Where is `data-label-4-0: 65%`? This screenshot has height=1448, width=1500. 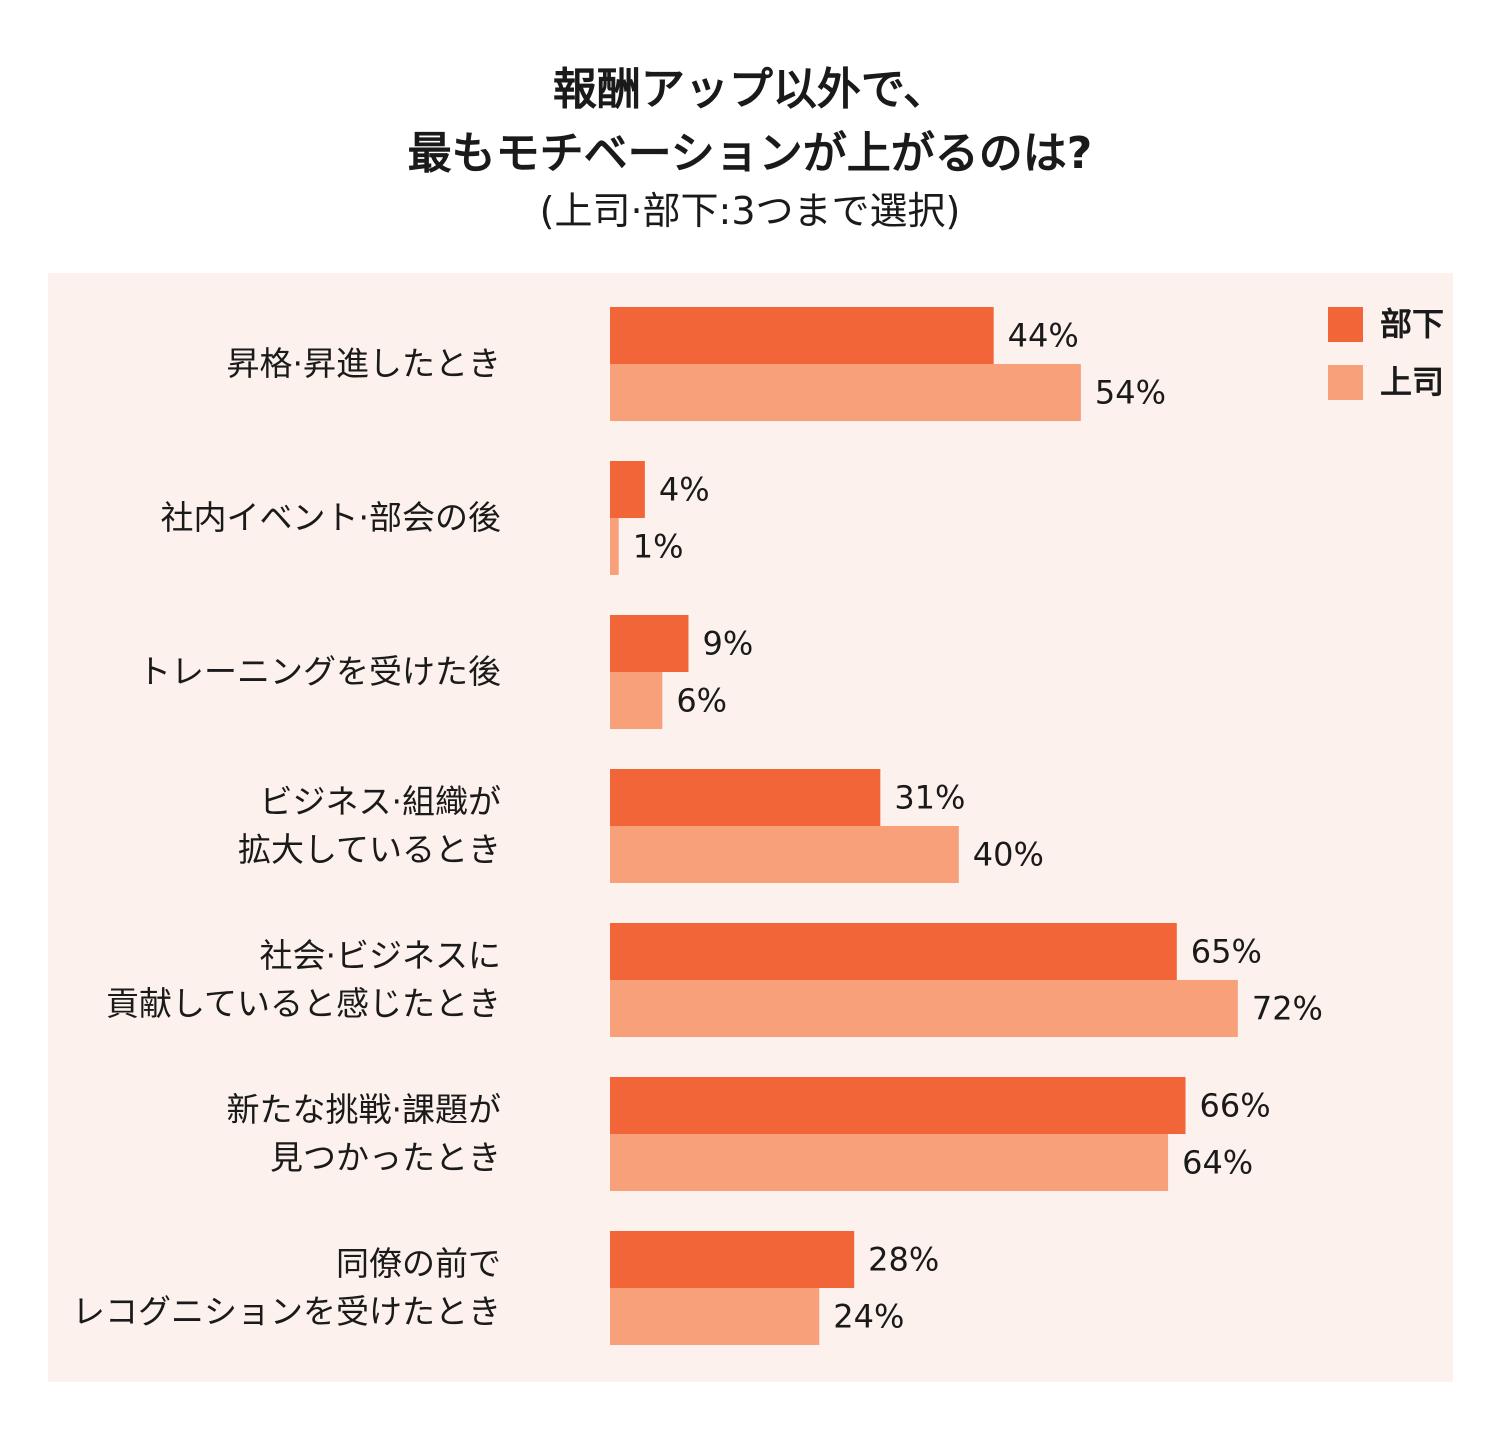
data-label-4-0: 65% is located at coordinates (1226, 952).